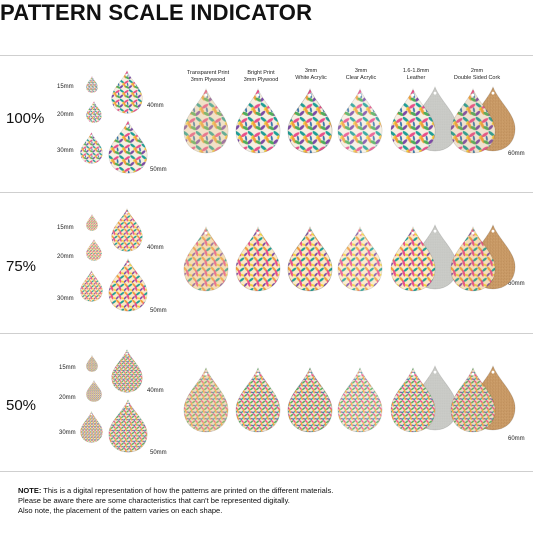 The height and width of the screenshot is (533, 533). Describe the element at coordinates (21, 266) in the screenshot. I see `scale-label-75: 75%` at that location.